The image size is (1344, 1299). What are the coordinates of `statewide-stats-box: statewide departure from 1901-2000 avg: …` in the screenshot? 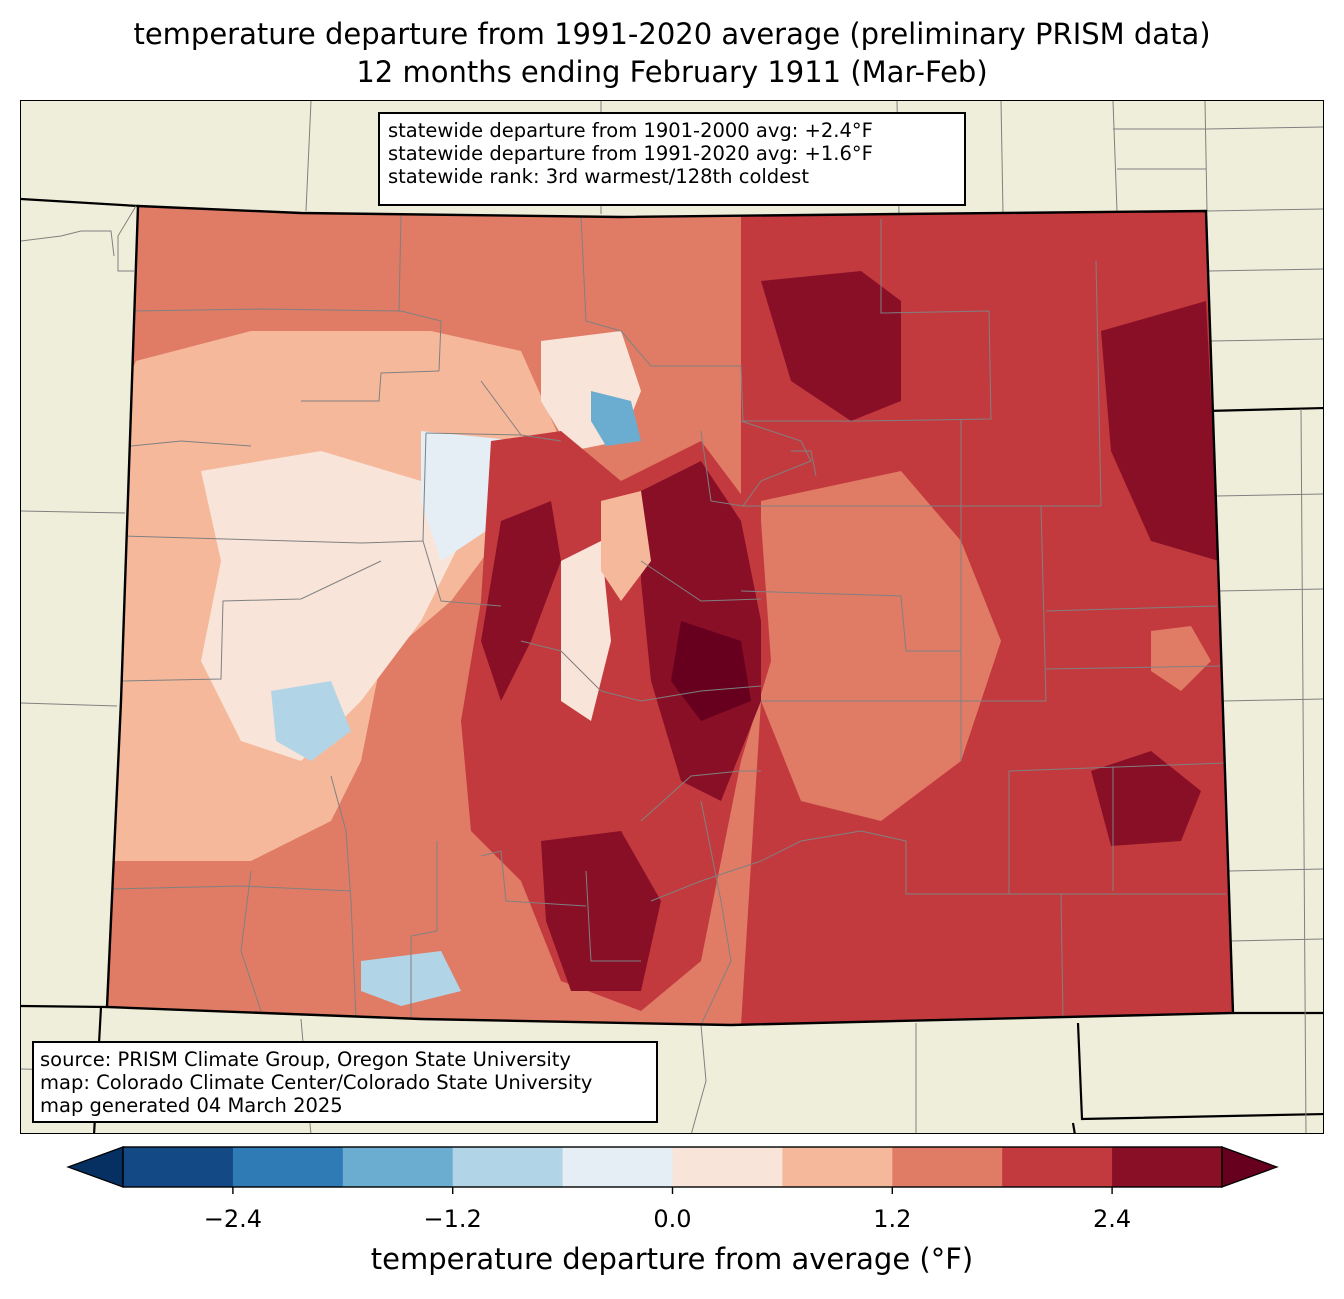 It's located at (672, 159).